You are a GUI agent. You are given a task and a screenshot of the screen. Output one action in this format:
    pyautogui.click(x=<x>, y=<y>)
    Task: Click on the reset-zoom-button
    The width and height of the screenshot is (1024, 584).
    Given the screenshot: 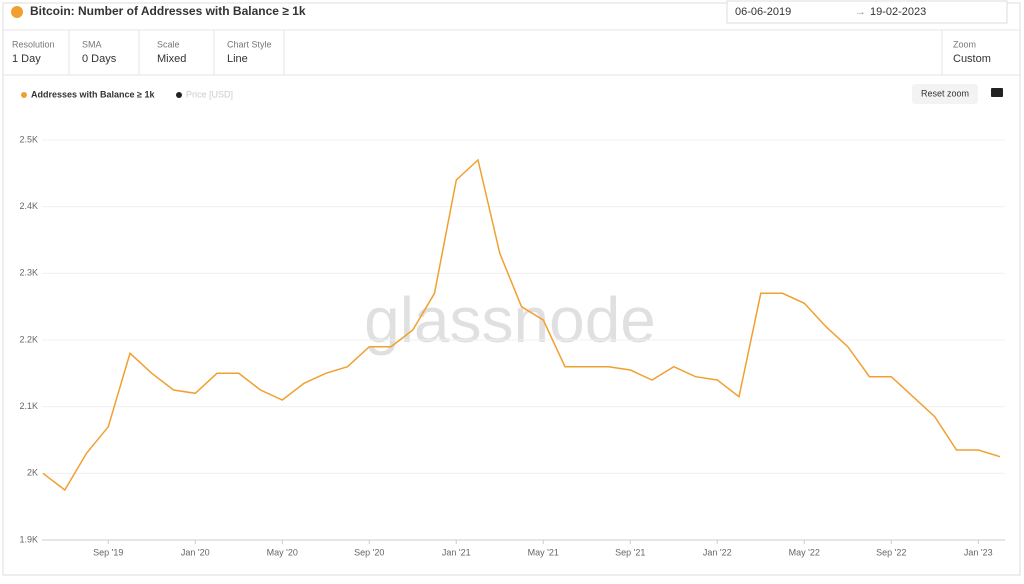 What is the action you would take?
    pyautogui.click(x=945, y=94)
    